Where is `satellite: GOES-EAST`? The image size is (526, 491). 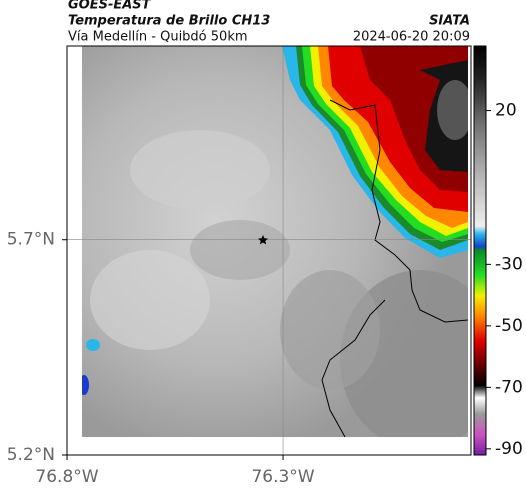
satellite: GOES-EAST is located at coordinates (110, 6).